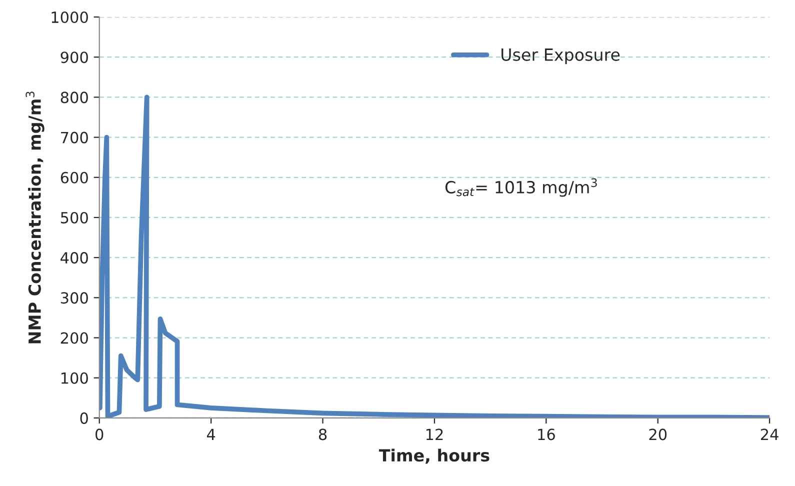 This screenshot has width=795, height=486. What do you see at coordinates (658, 434) in the screenshot?
I see `x-tick-label: 20` at bounding box center [658, 434].